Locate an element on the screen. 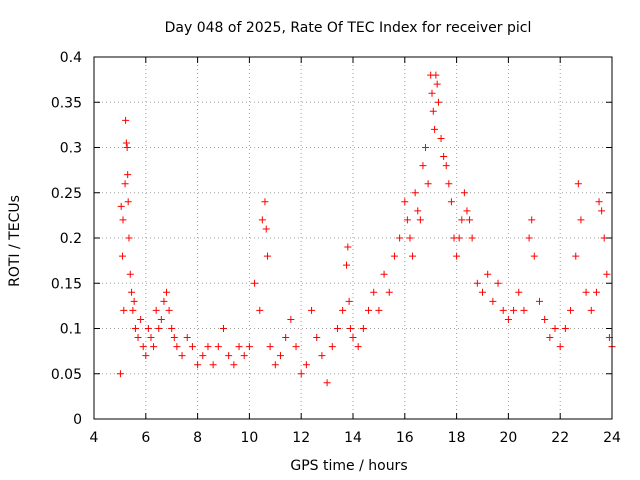 This screenshot has height=480, width=640. y-tick-label: 0 is located at coordinates (77, 420).